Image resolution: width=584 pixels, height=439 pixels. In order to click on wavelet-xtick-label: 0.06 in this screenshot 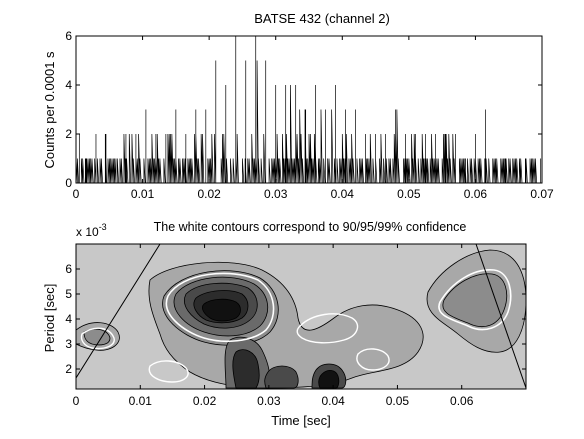, I will do `click(462, 401)`.